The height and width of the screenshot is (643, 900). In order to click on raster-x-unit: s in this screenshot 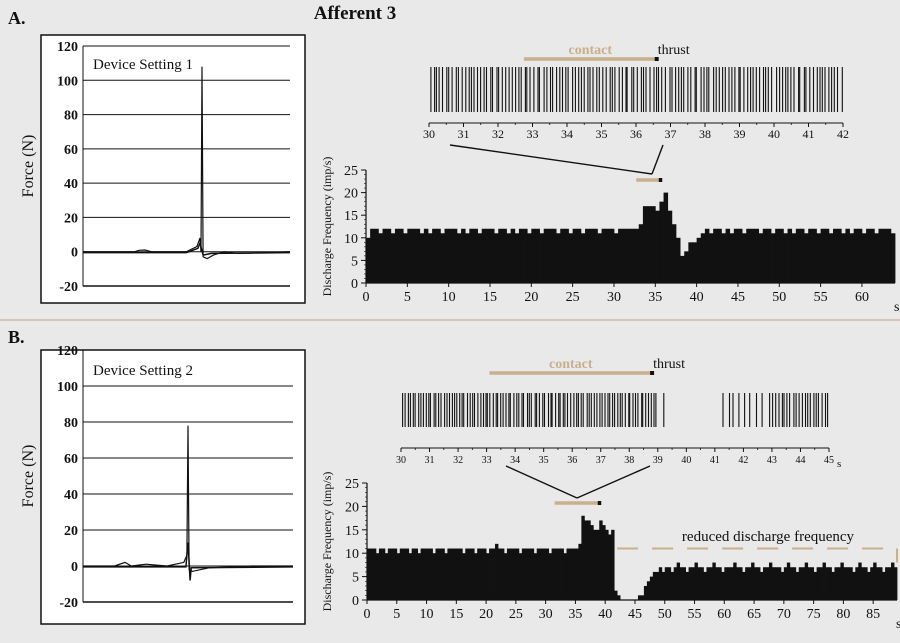, I will do `click(839, 464)`.